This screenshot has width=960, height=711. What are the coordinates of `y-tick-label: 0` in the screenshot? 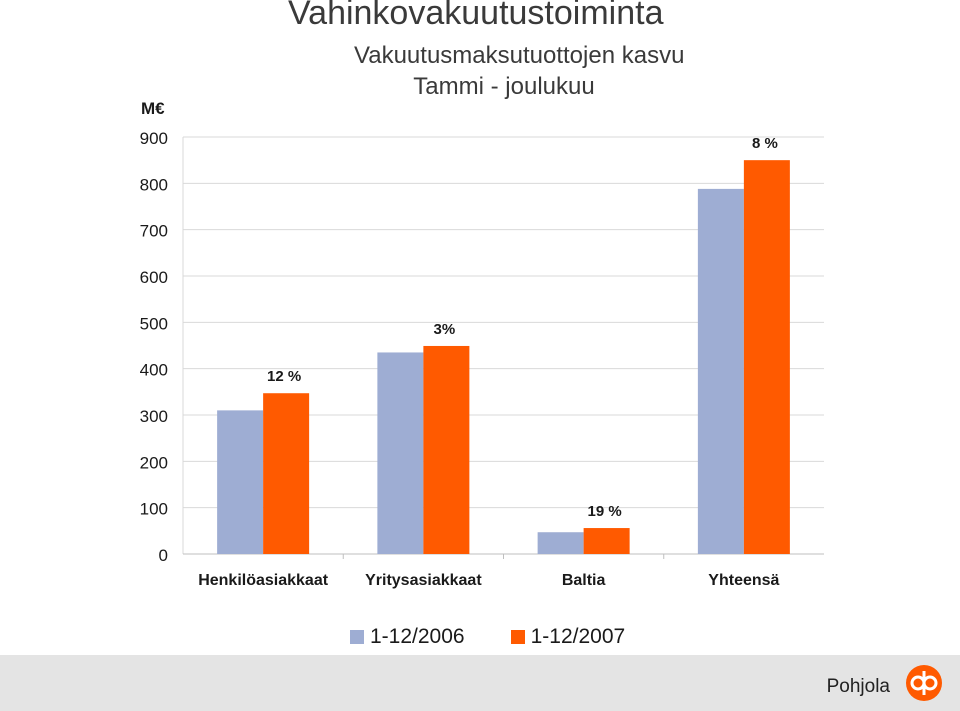 It's located at (163, 555).